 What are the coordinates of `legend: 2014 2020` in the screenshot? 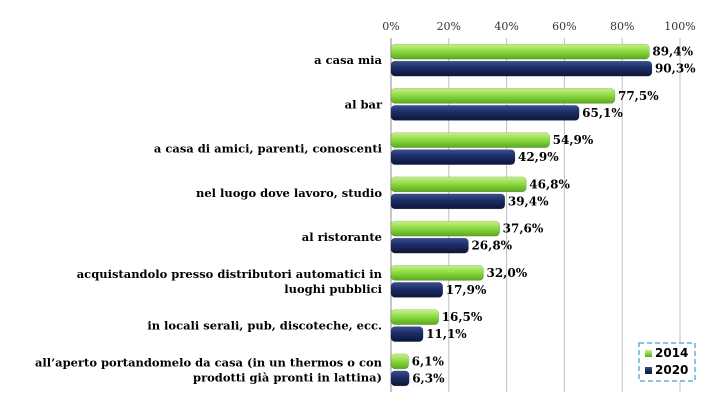 It's located at (667, 362).